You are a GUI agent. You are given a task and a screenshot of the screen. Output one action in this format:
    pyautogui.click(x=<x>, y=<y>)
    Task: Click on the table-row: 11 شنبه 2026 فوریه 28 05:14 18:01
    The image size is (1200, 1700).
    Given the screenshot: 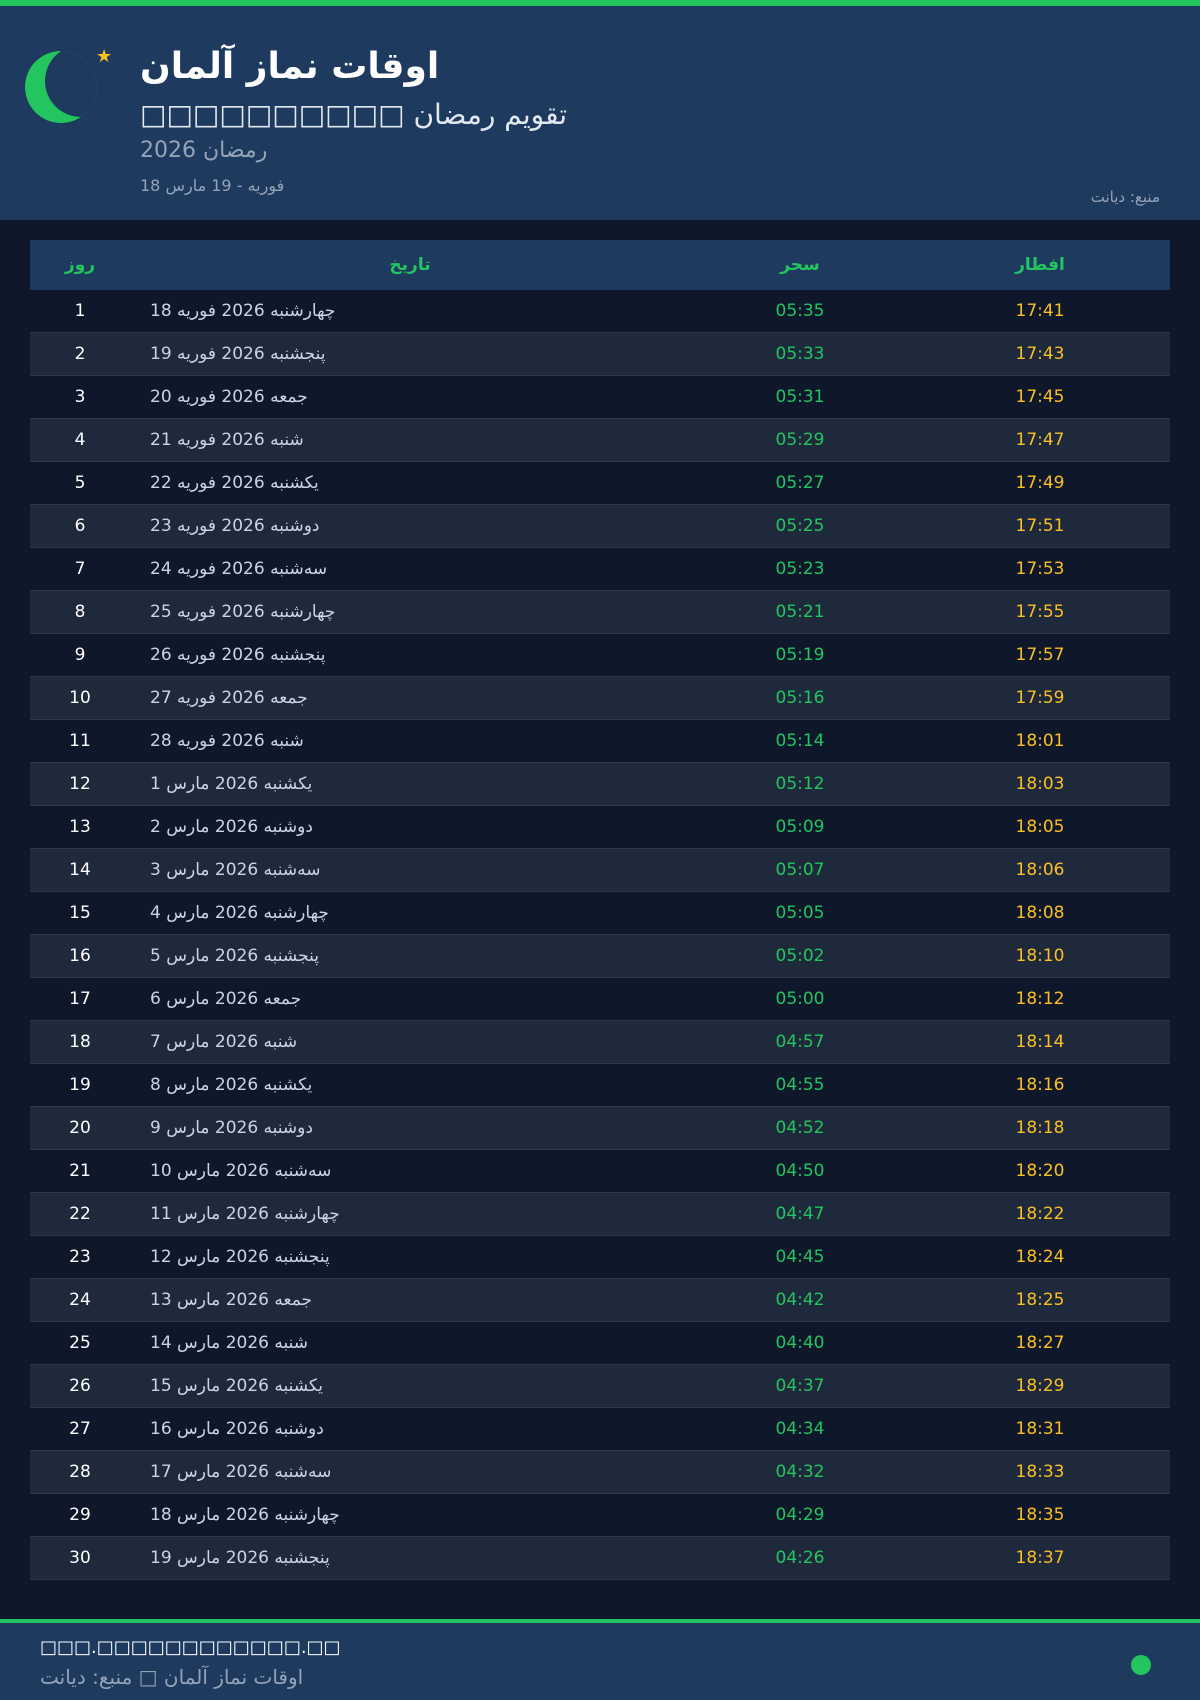 What is the action you would take?
    pyautogui.click(x=600, y=741)
    